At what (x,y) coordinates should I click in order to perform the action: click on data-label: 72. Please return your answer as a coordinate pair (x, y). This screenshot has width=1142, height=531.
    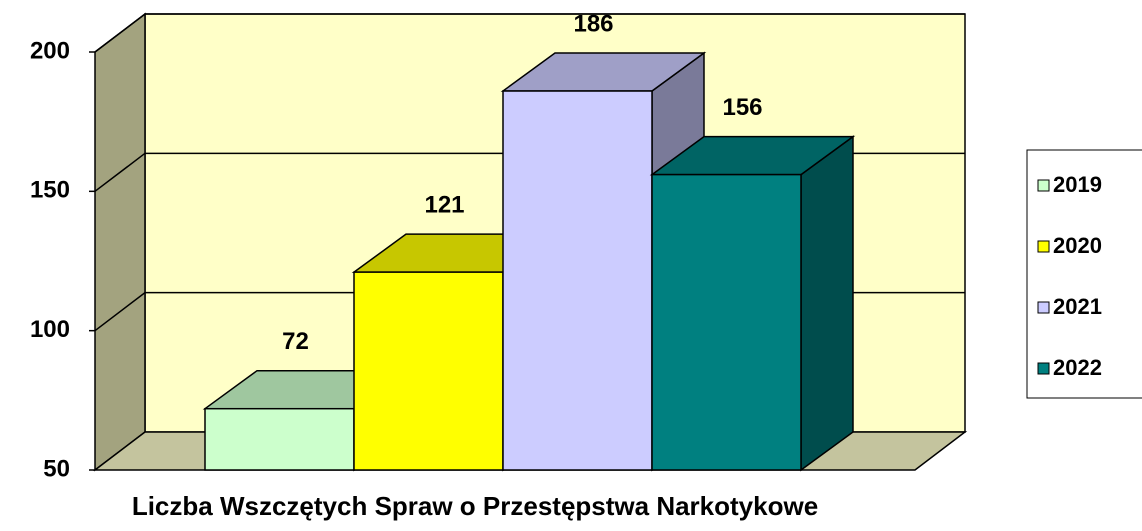
    Looking at the image, I should click on (295, 341).